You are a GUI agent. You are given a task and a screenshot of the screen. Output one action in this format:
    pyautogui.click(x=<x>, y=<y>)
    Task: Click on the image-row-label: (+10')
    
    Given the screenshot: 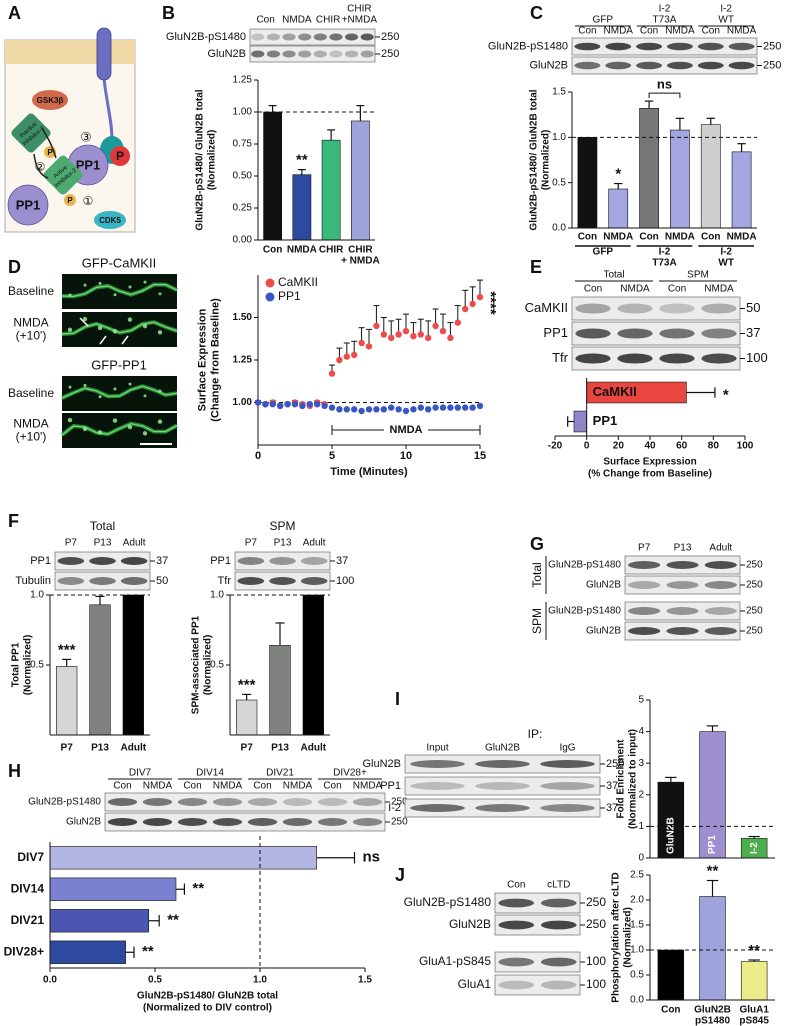 What is the action you would take?
    pyautogui.click(x=31, y=336)
    